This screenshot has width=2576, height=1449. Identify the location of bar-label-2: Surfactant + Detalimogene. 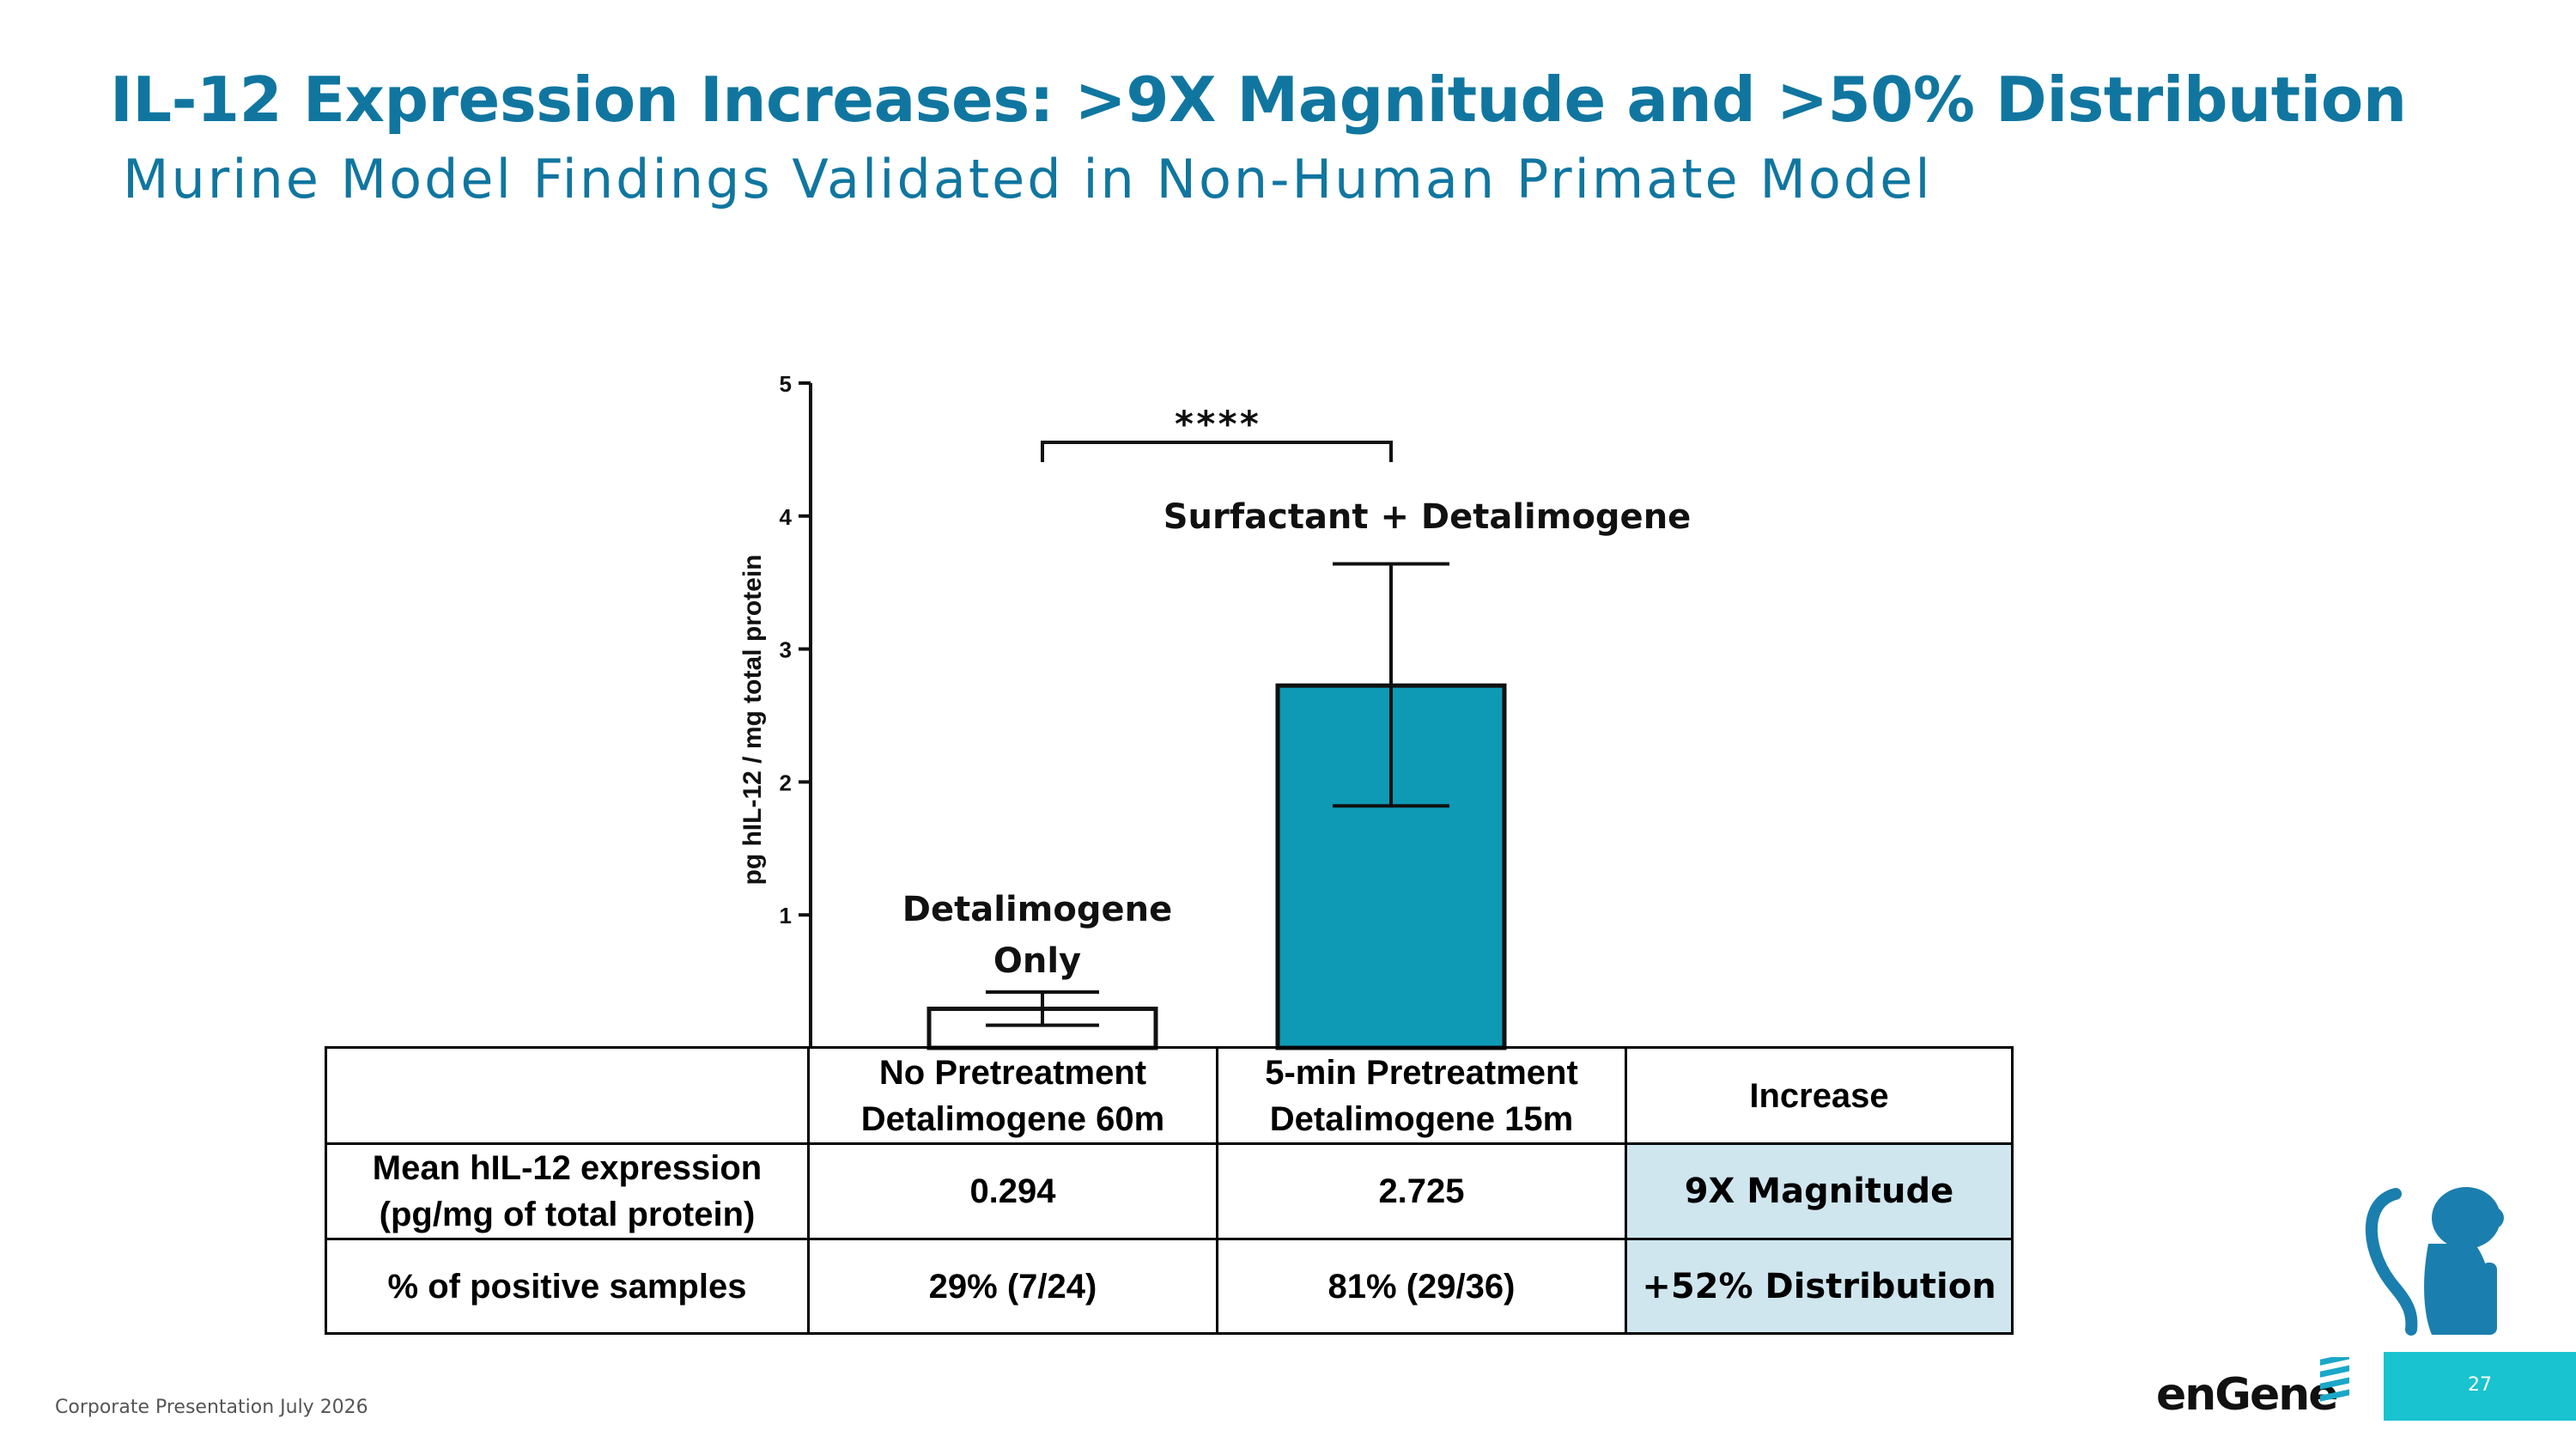
(1427, 517).